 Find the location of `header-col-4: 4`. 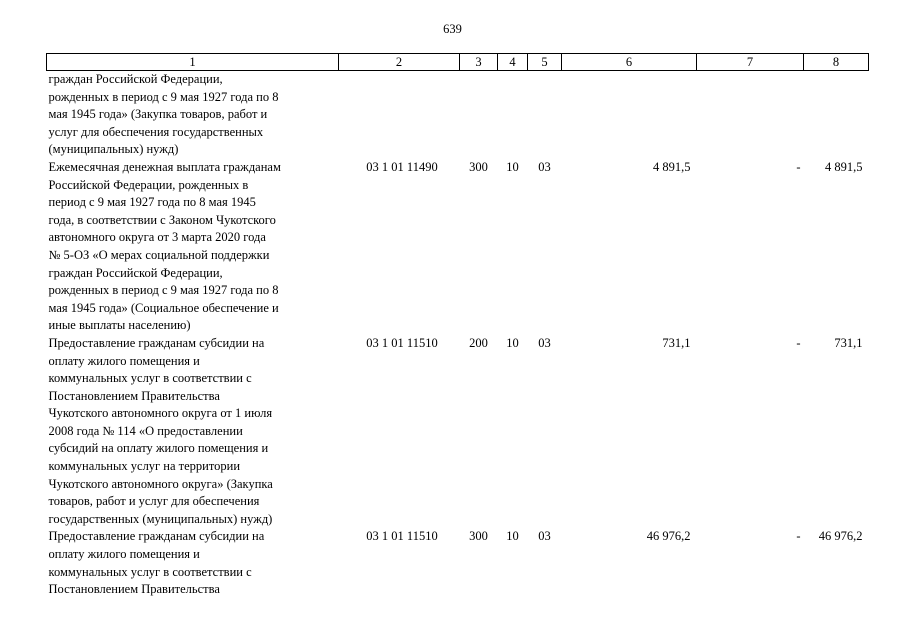

header-col-4: 4 is located at coordinates (512, 62).